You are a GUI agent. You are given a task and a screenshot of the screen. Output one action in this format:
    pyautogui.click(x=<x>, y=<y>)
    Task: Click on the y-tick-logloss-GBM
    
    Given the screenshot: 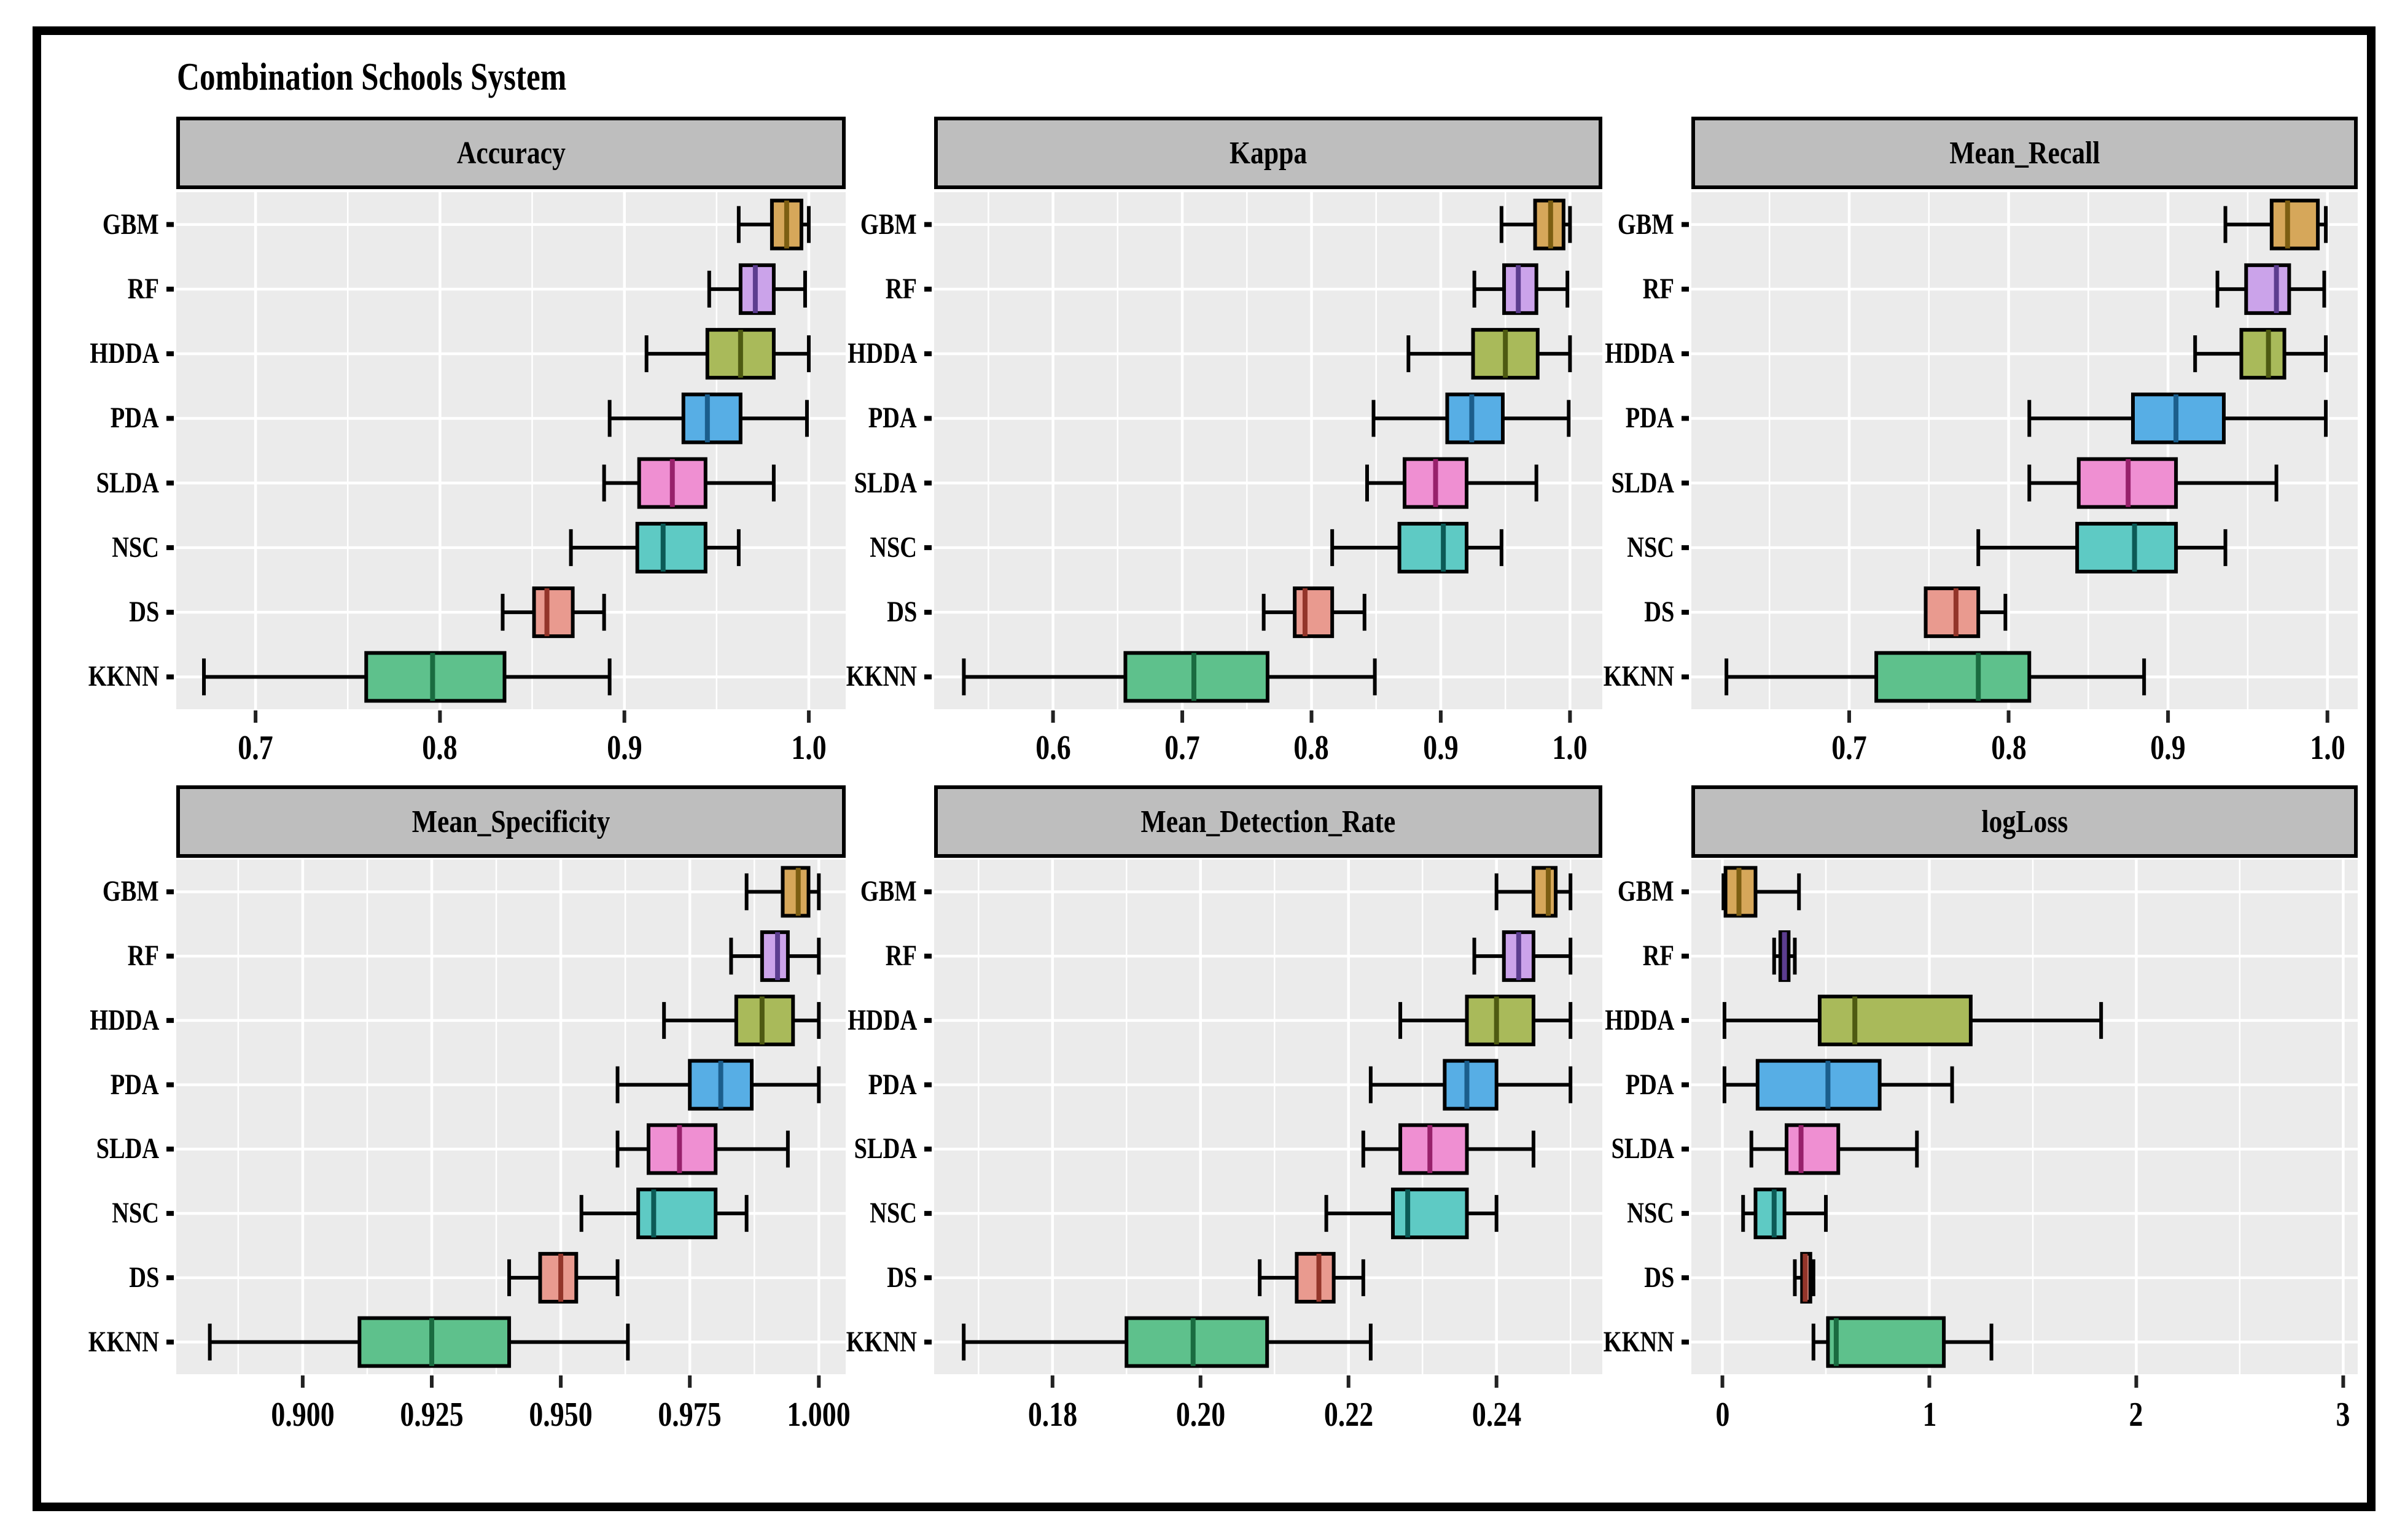 What is the action you would take?
    pyautogui.click(x=1685, y=892)
    